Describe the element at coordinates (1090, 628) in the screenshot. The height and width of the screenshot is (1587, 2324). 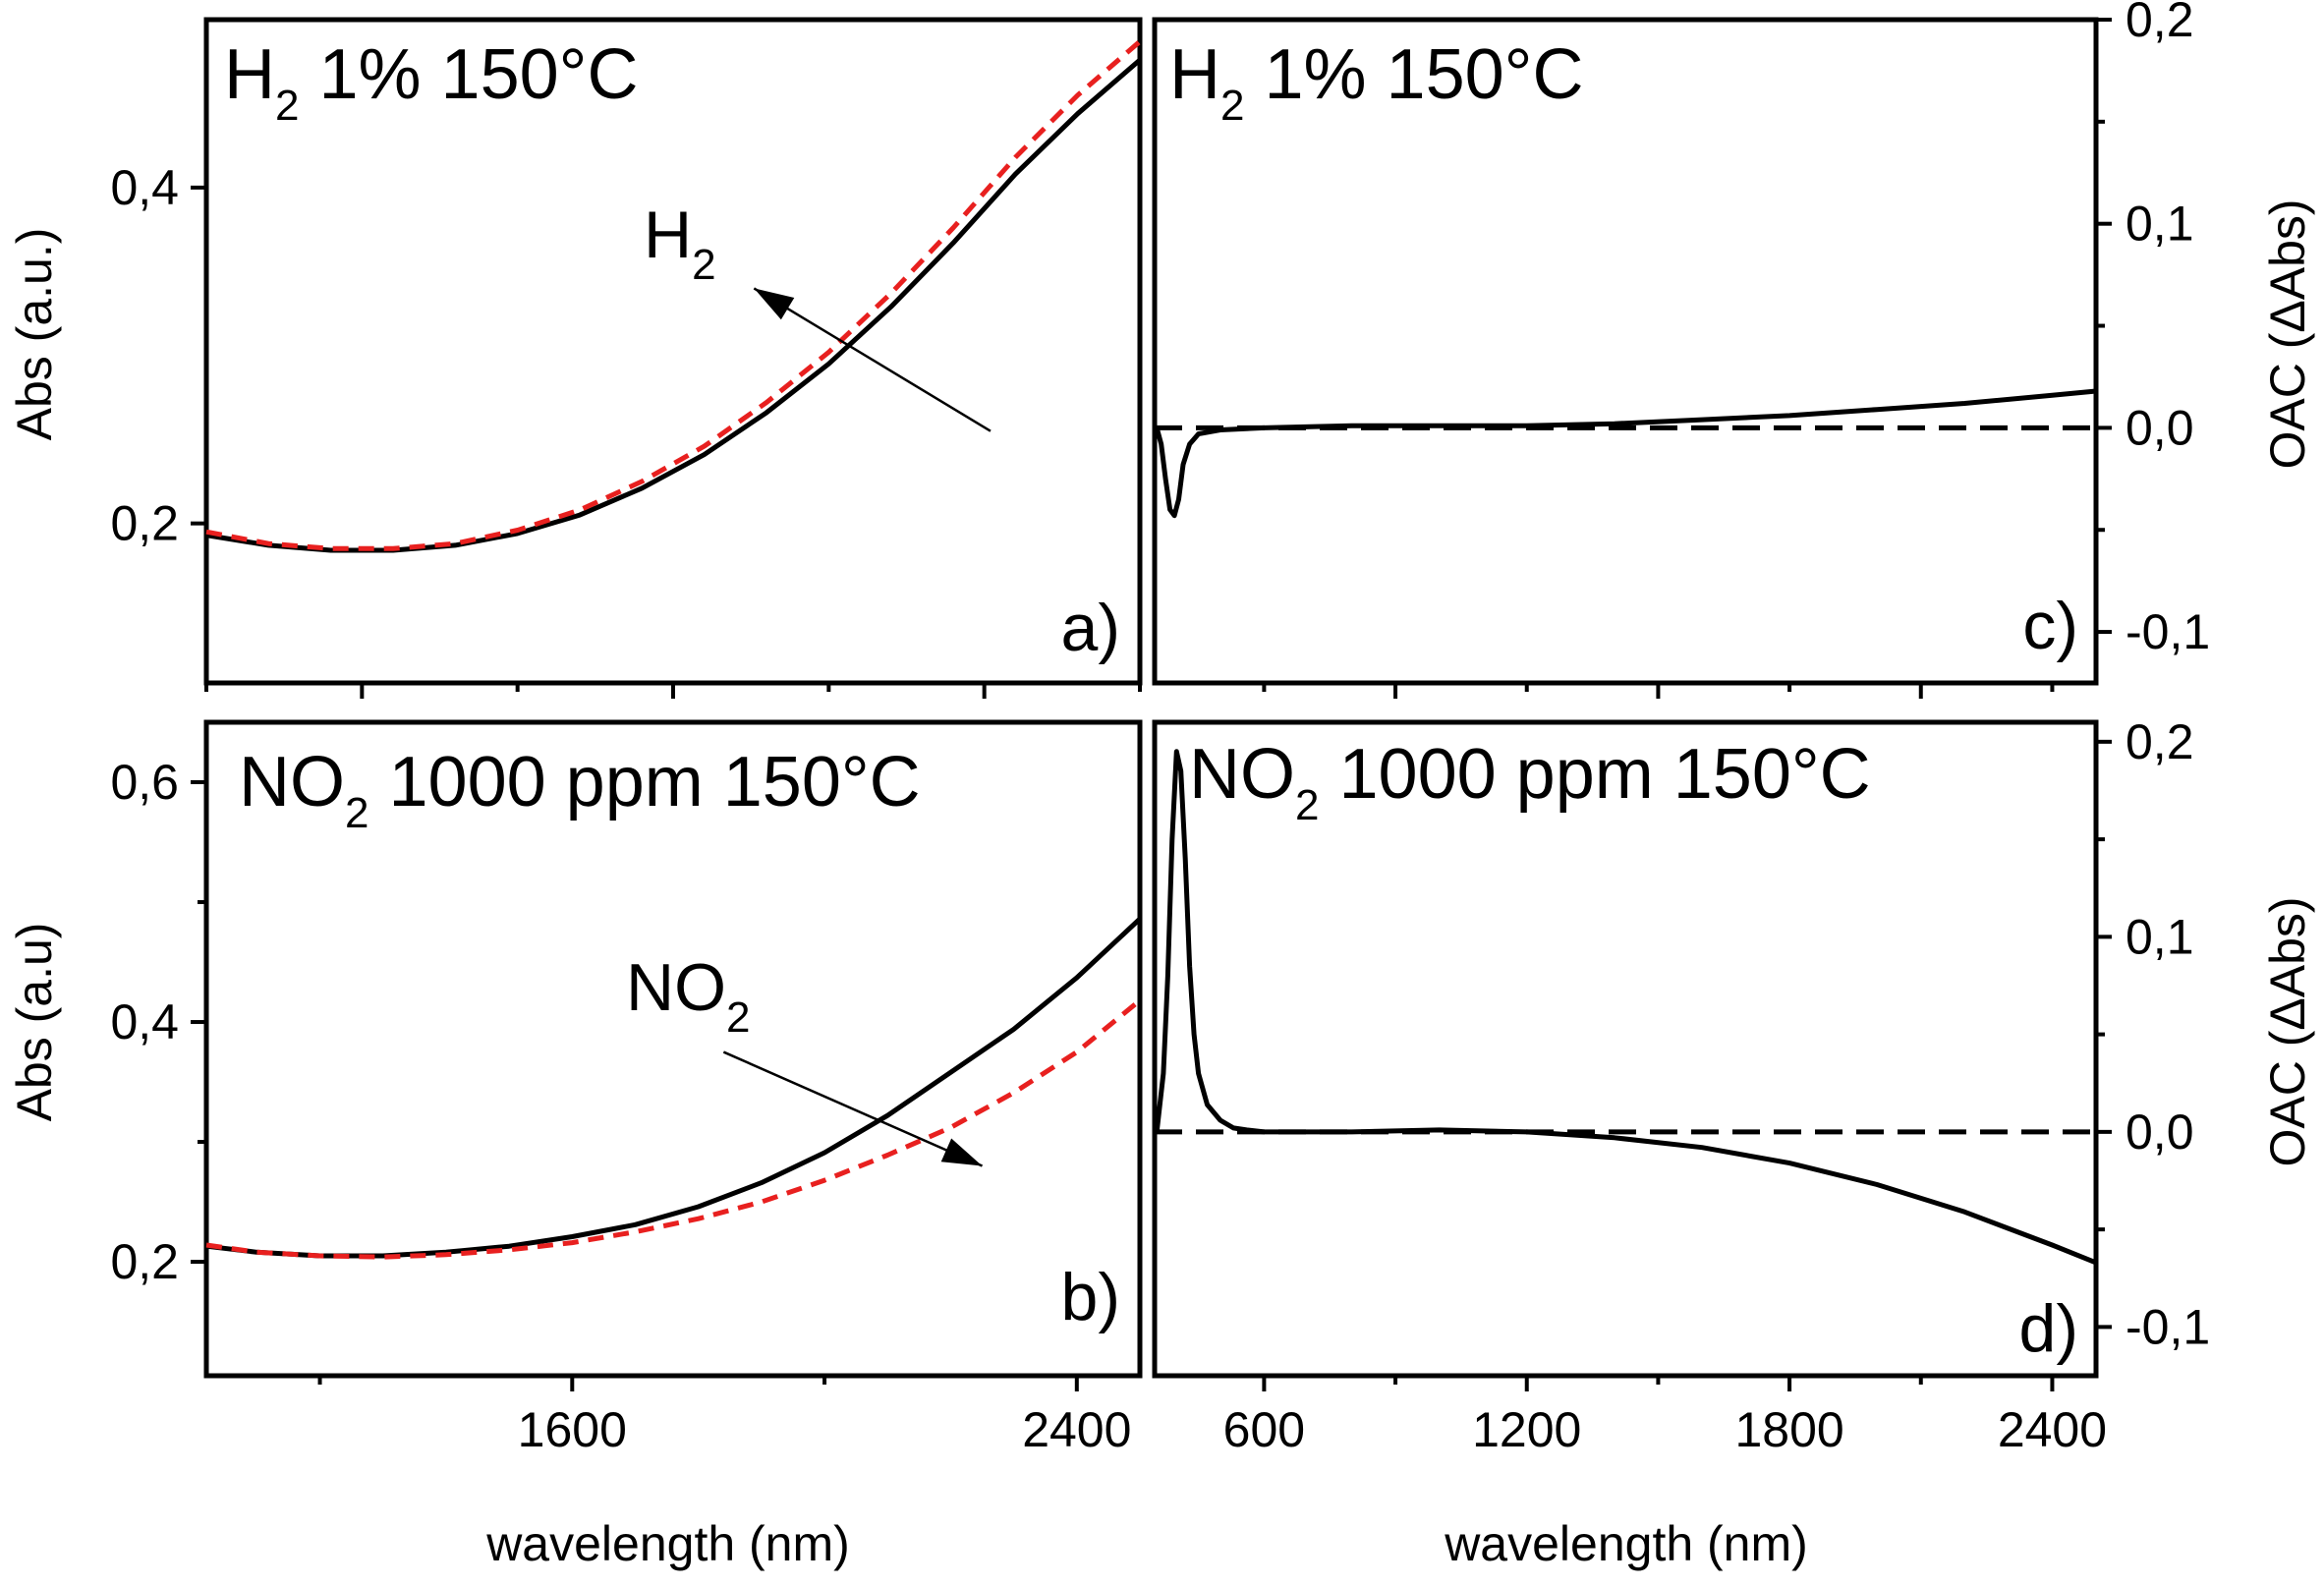
I see `panel-a-label: a)` at that location.